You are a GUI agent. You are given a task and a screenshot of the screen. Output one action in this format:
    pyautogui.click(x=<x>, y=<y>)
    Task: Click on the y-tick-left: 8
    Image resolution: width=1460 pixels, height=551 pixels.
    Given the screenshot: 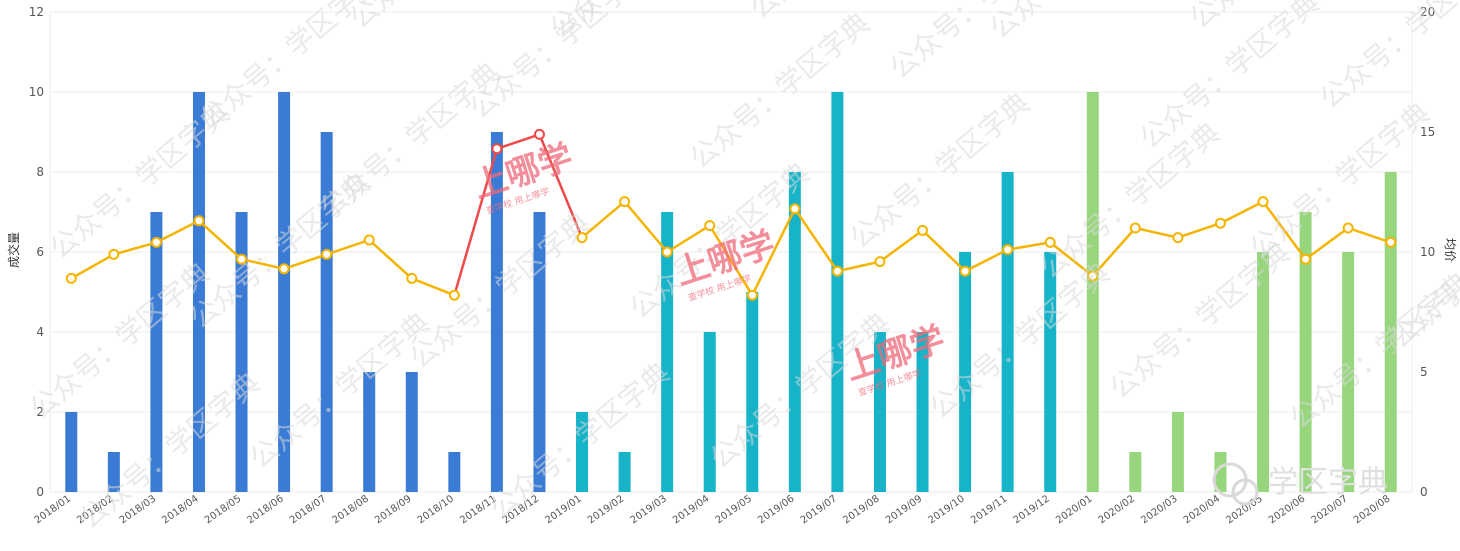 What is the action you would take?
    pyautogui.click(x=40, y=172)
    